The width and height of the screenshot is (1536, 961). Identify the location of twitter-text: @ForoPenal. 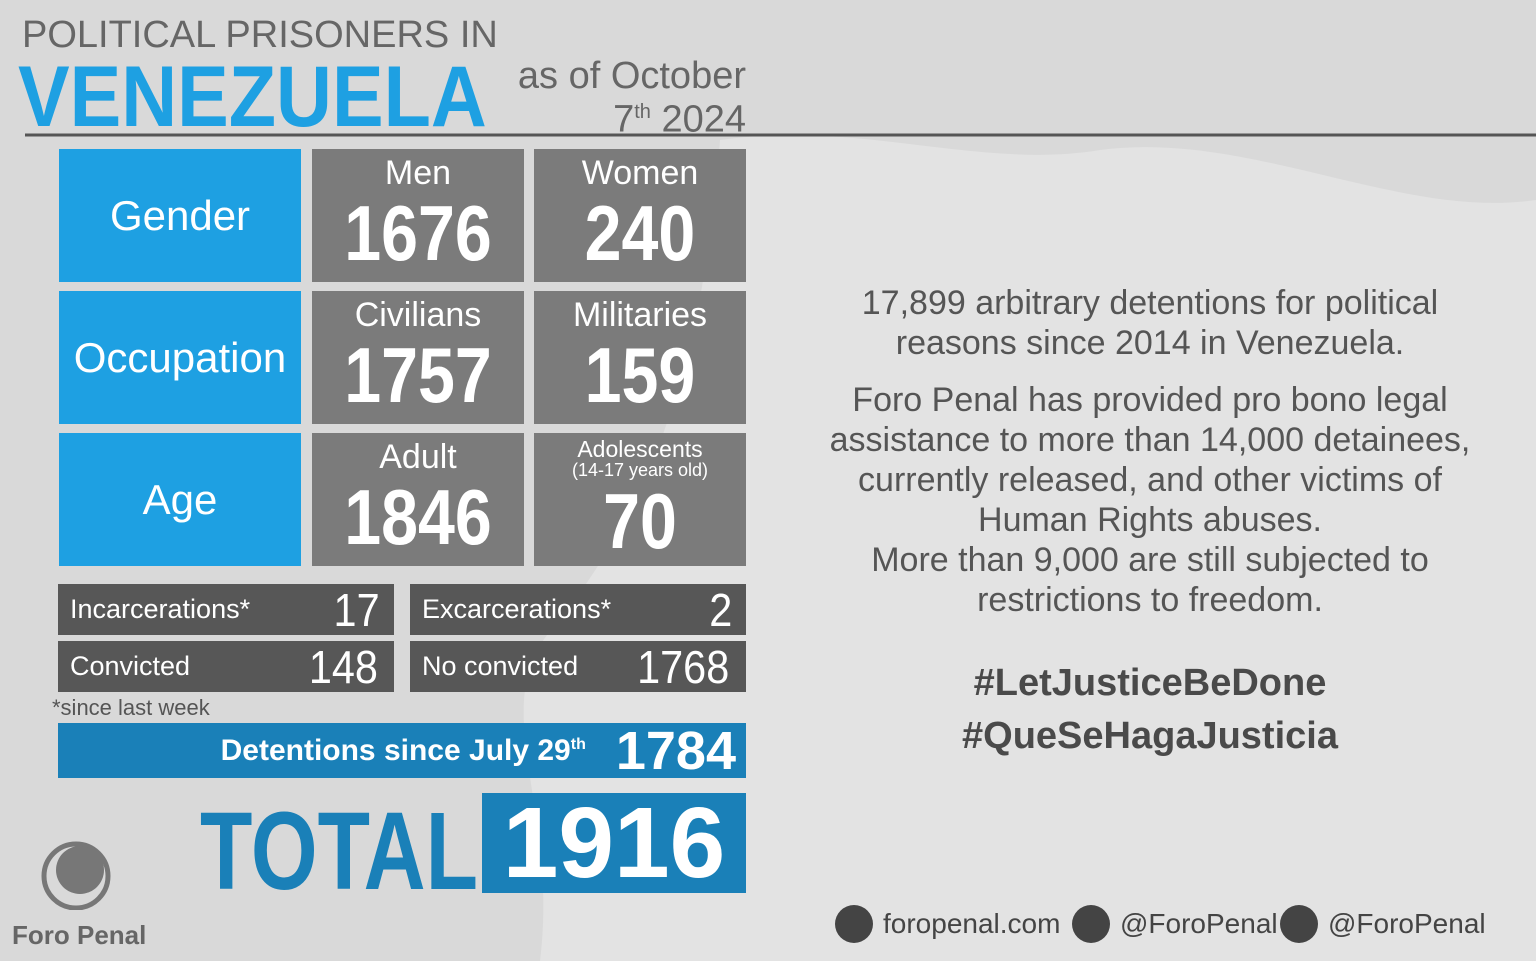
(1199, 923).